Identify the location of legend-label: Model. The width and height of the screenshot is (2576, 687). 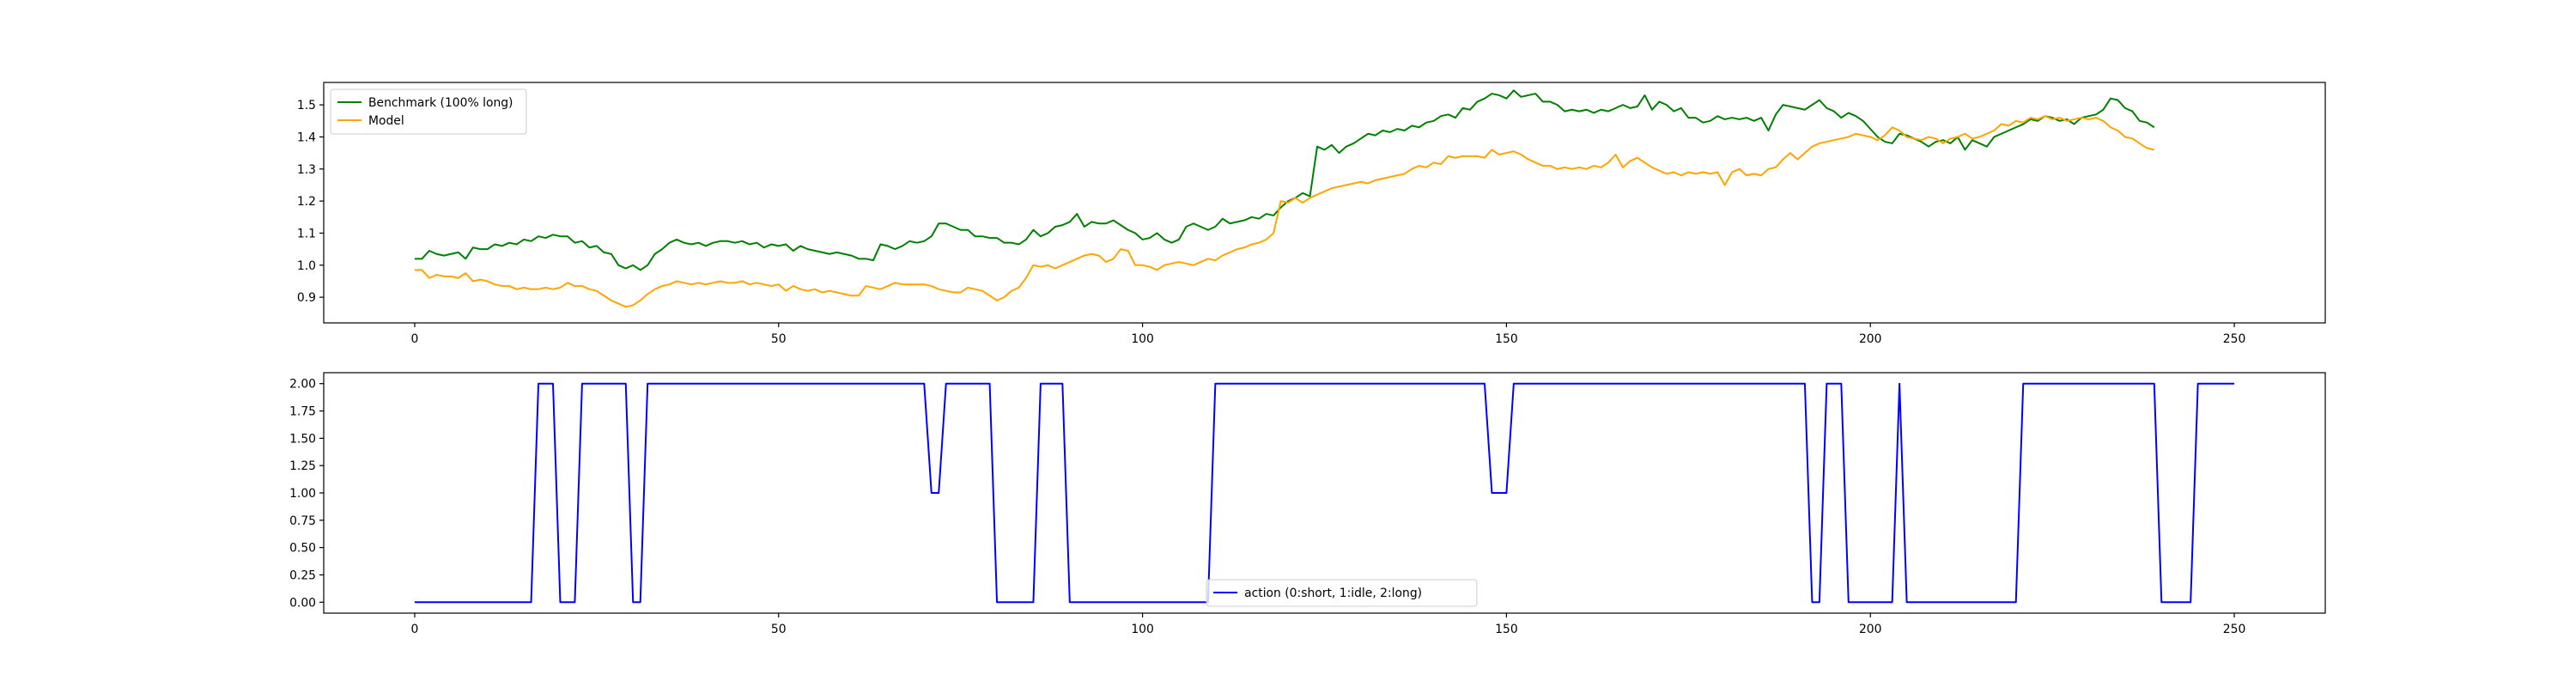
(386, 121).